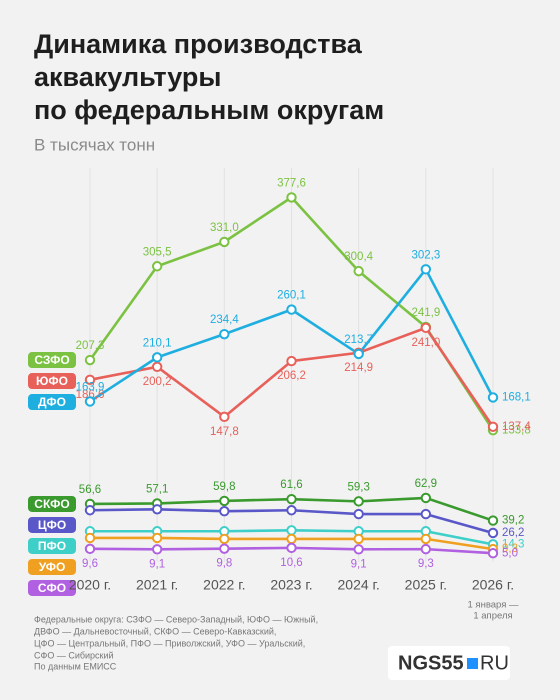  I want to click on legend-label: УФО, so click(52, 567).